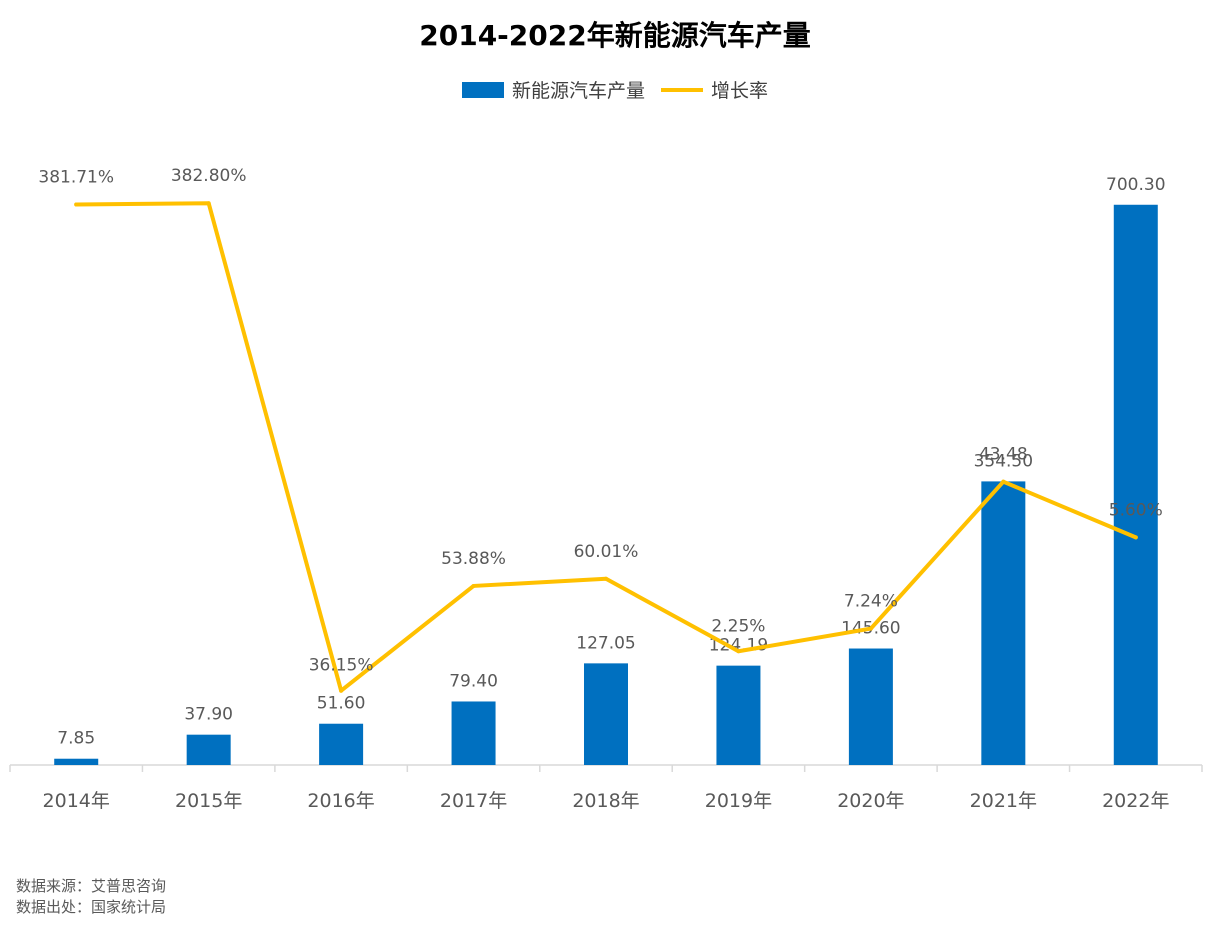 Image resolution: width=1230 pixels, height=930 pixels. What do you see at coordinates (76, 801) in the screenshot?
I see `x-tick-label: 2014年` at bounding box center [76, 801].